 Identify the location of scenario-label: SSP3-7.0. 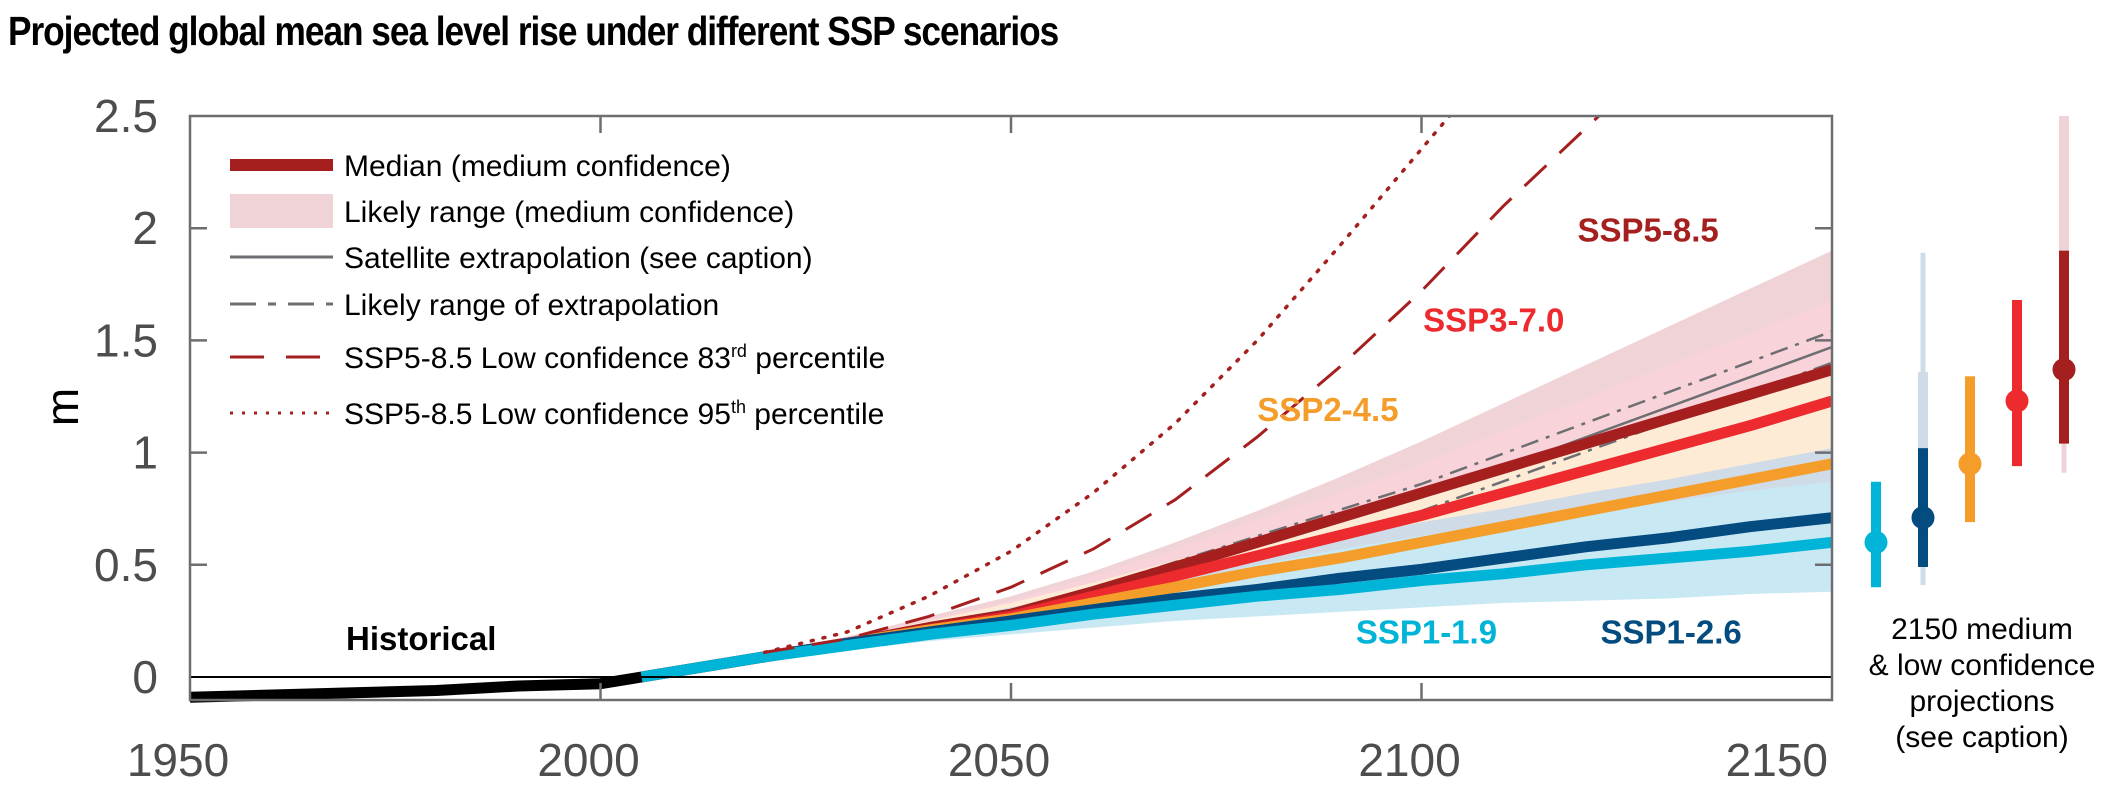
(1493, 319).